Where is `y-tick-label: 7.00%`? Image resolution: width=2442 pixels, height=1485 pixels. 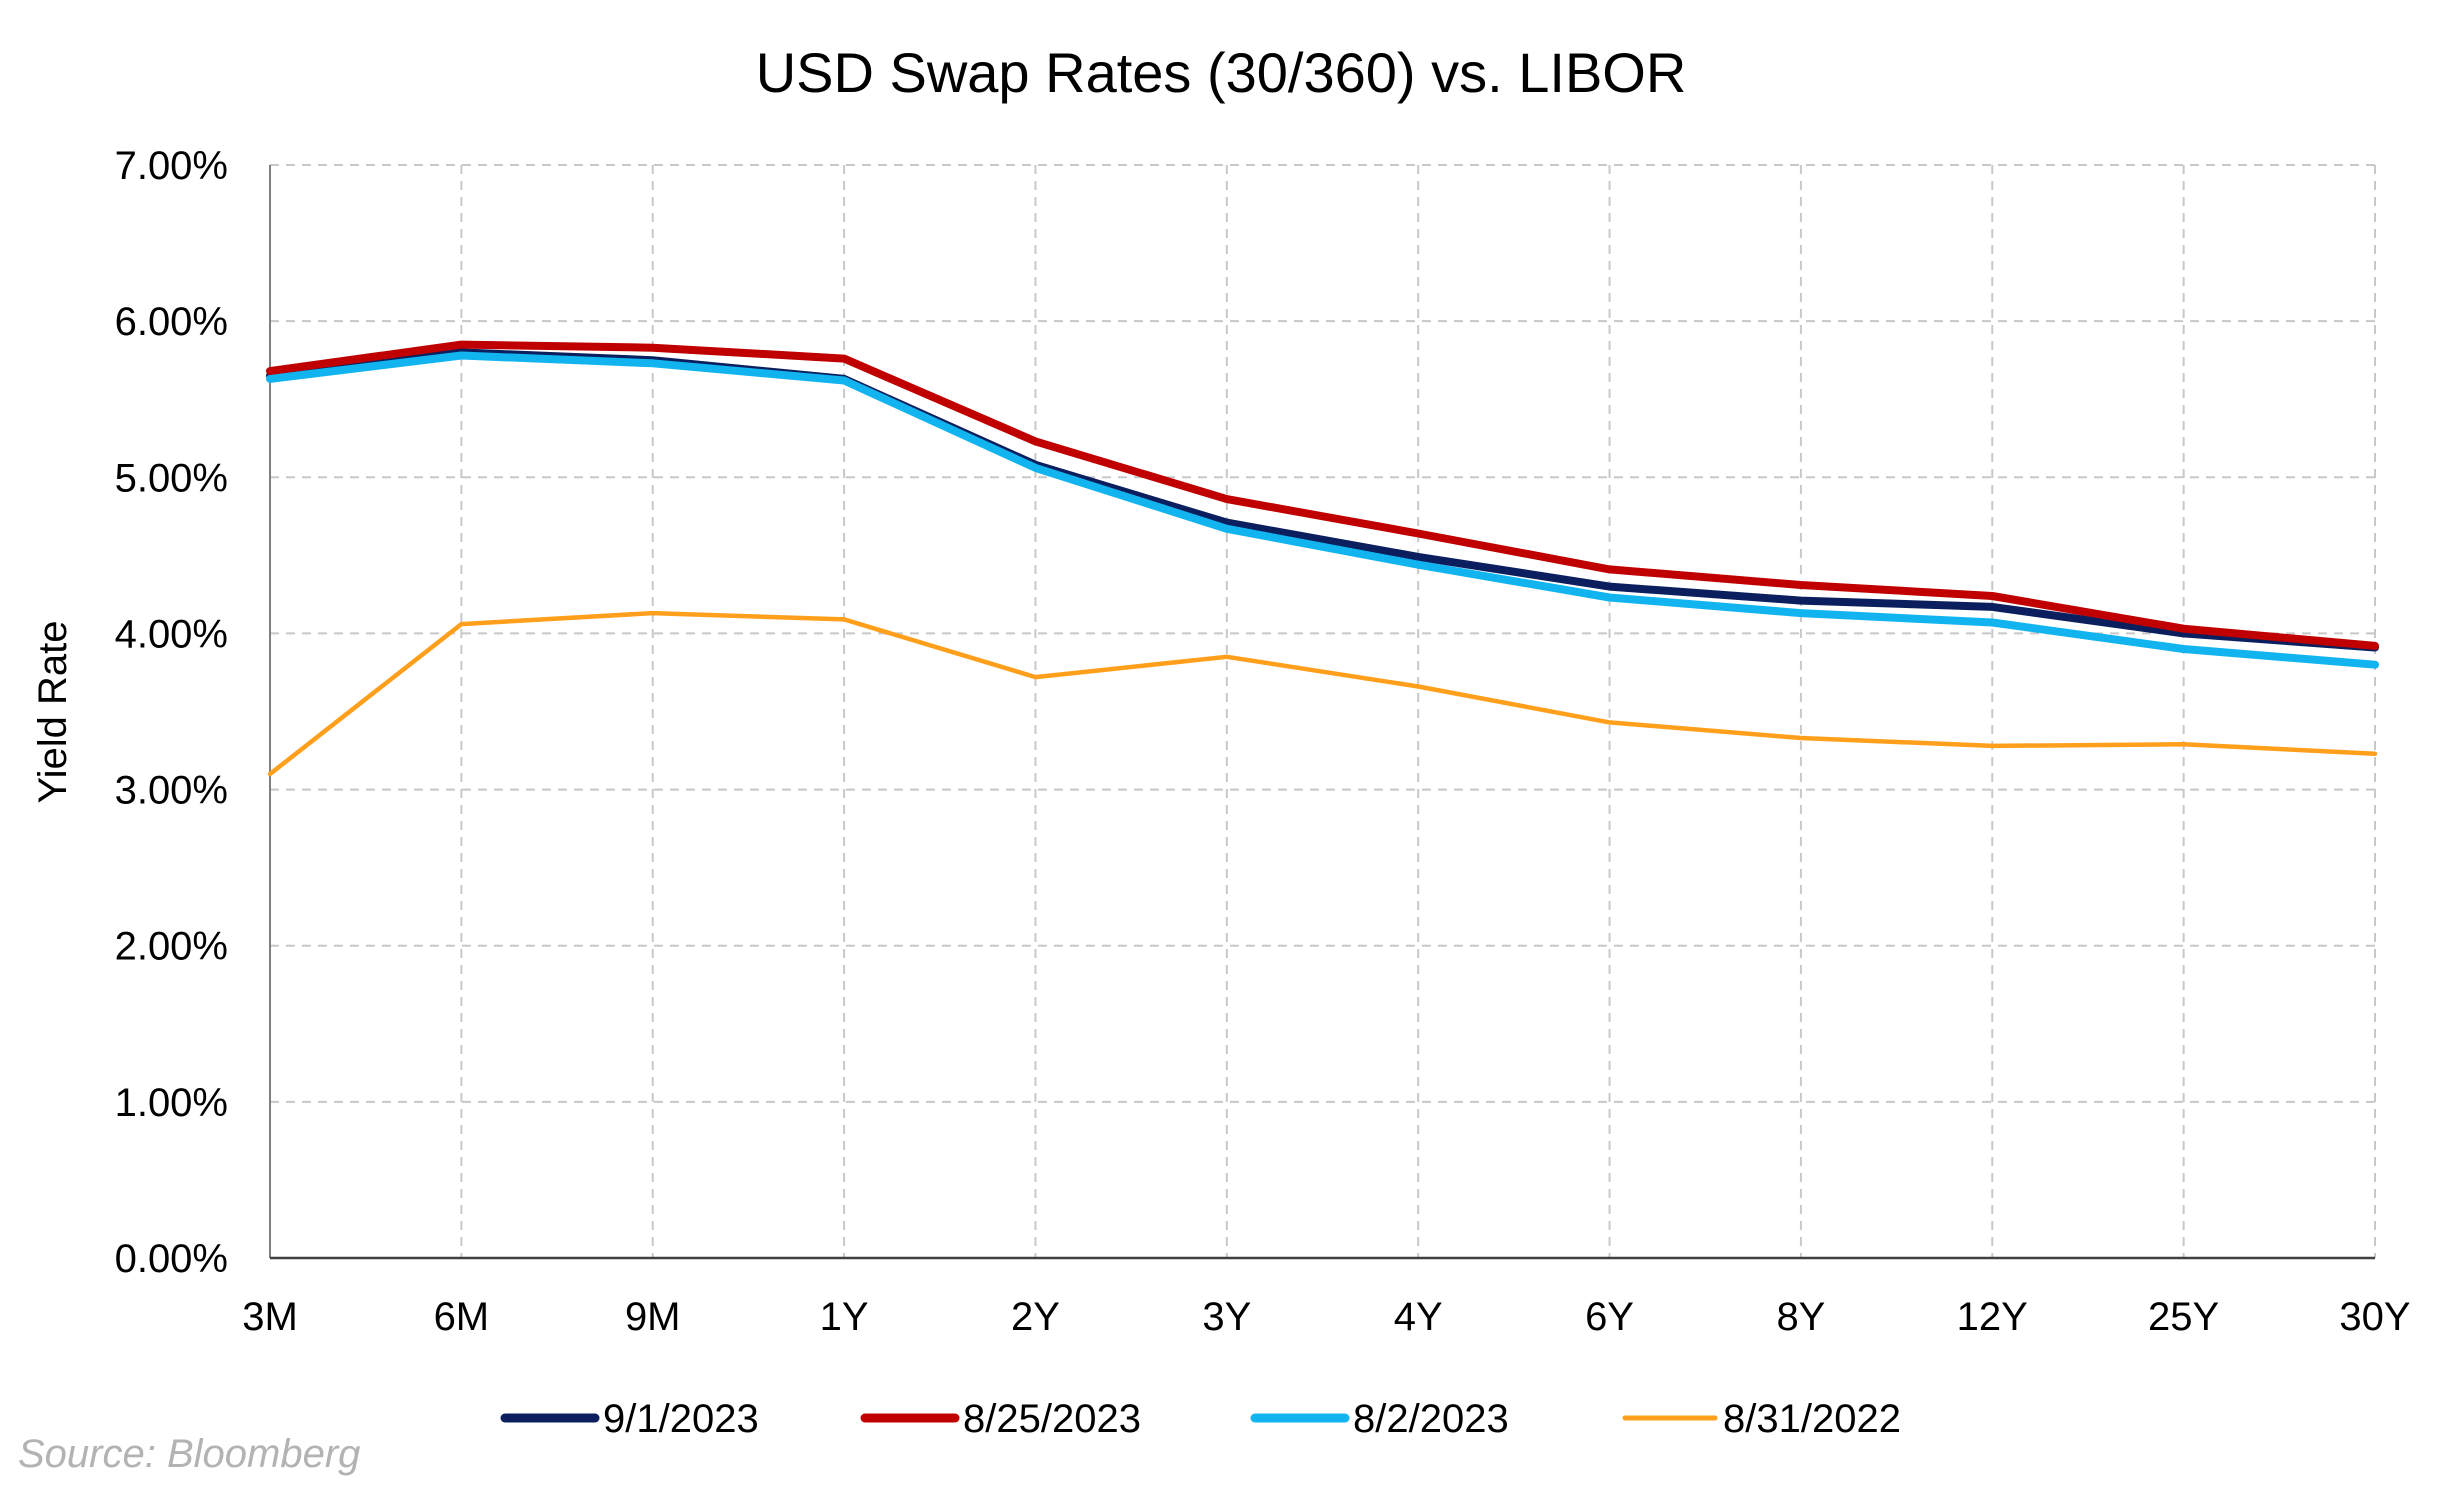
y-tick-label: 7.00% is located at coordinates (171, 166).